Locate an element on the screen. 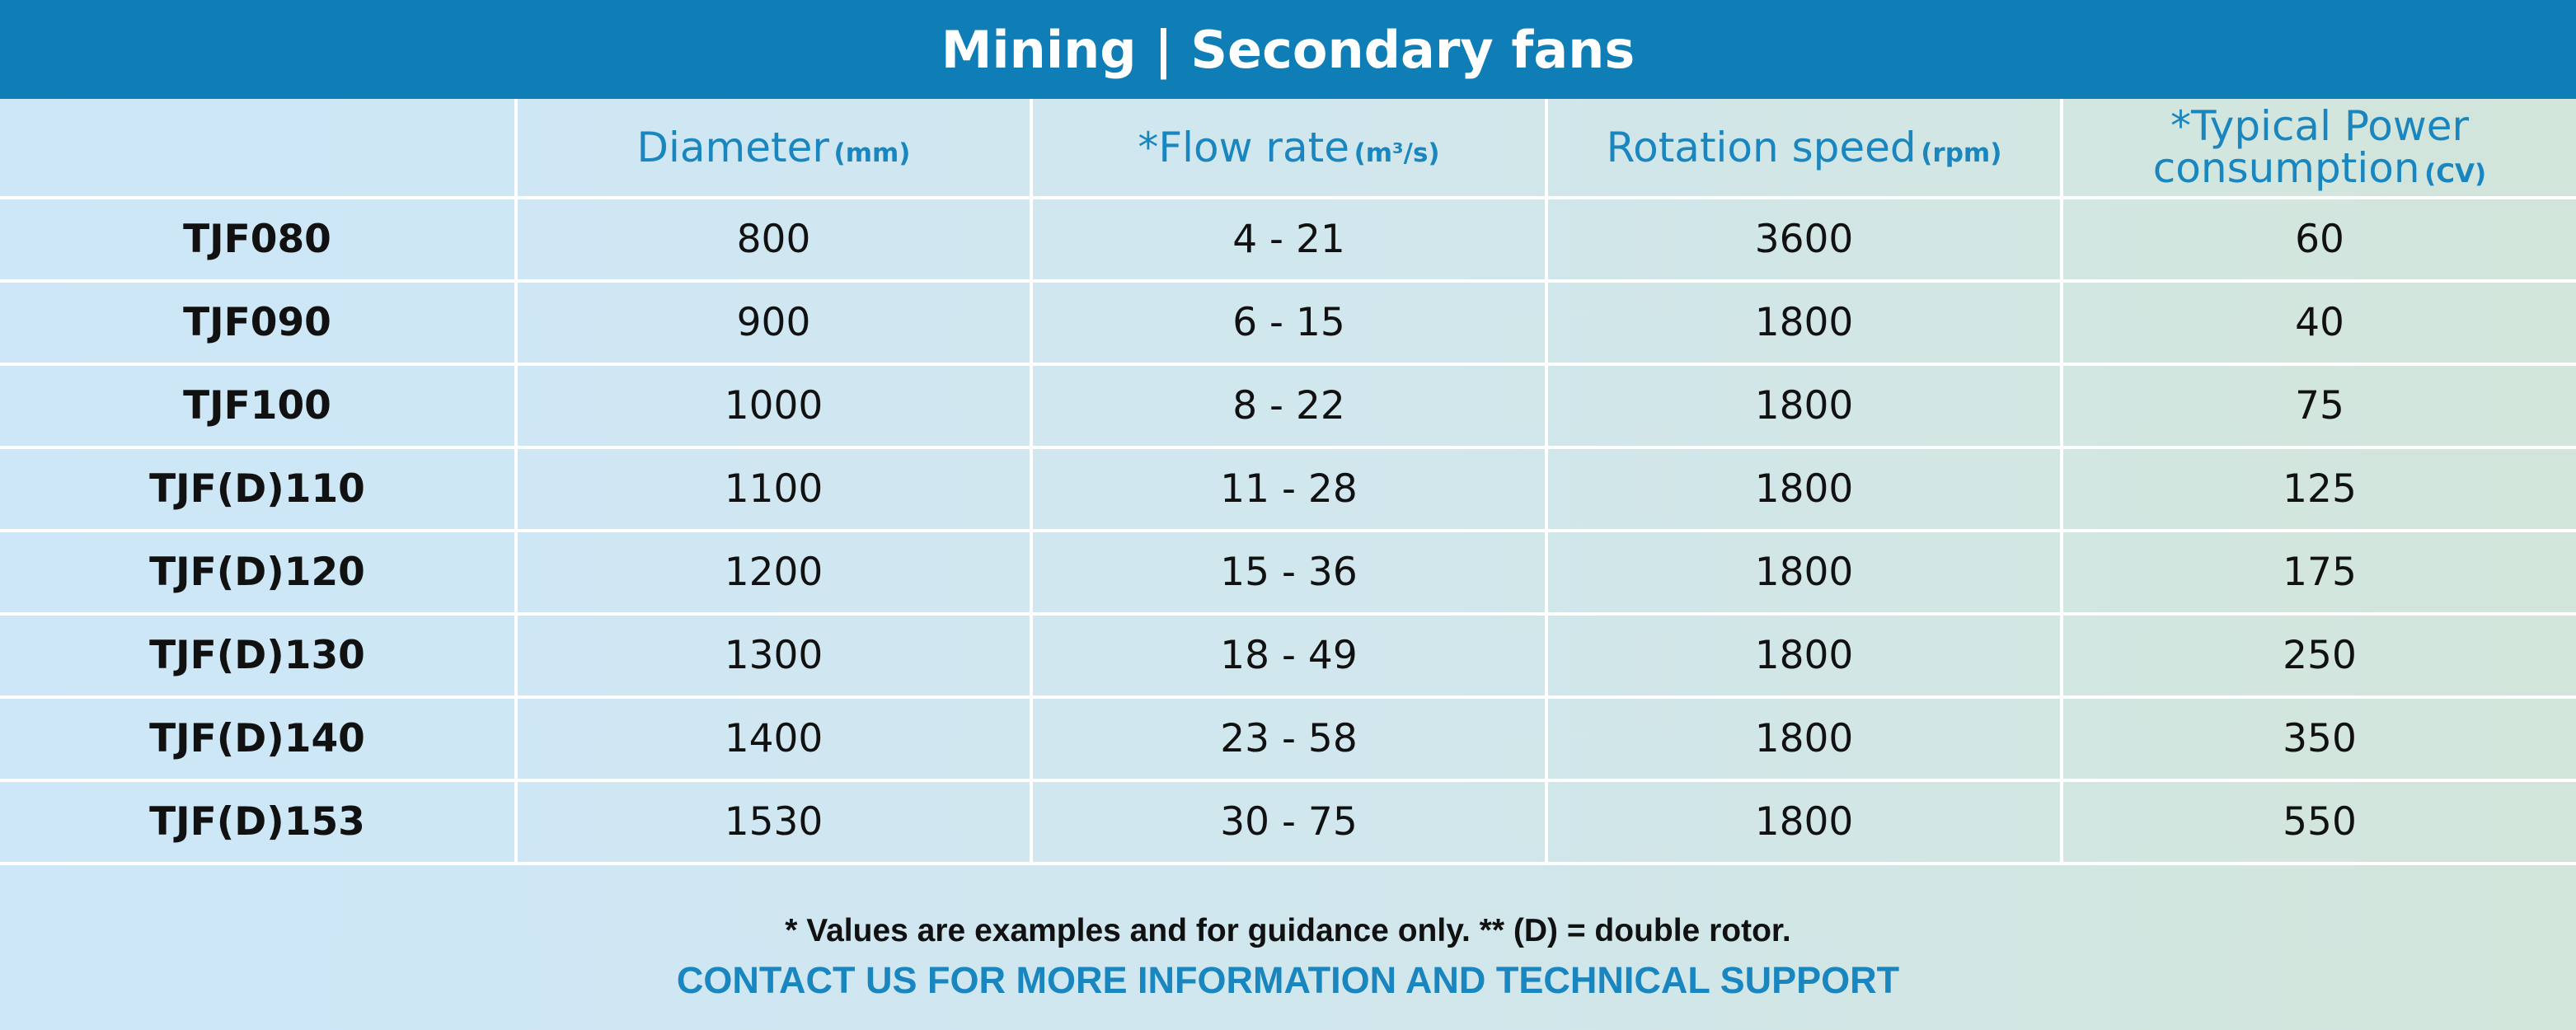 The image size is (2576, 1030). table-row: TJF(D)110 1100 11 - 28 1800 125 is located at coordinates (1288, 489).